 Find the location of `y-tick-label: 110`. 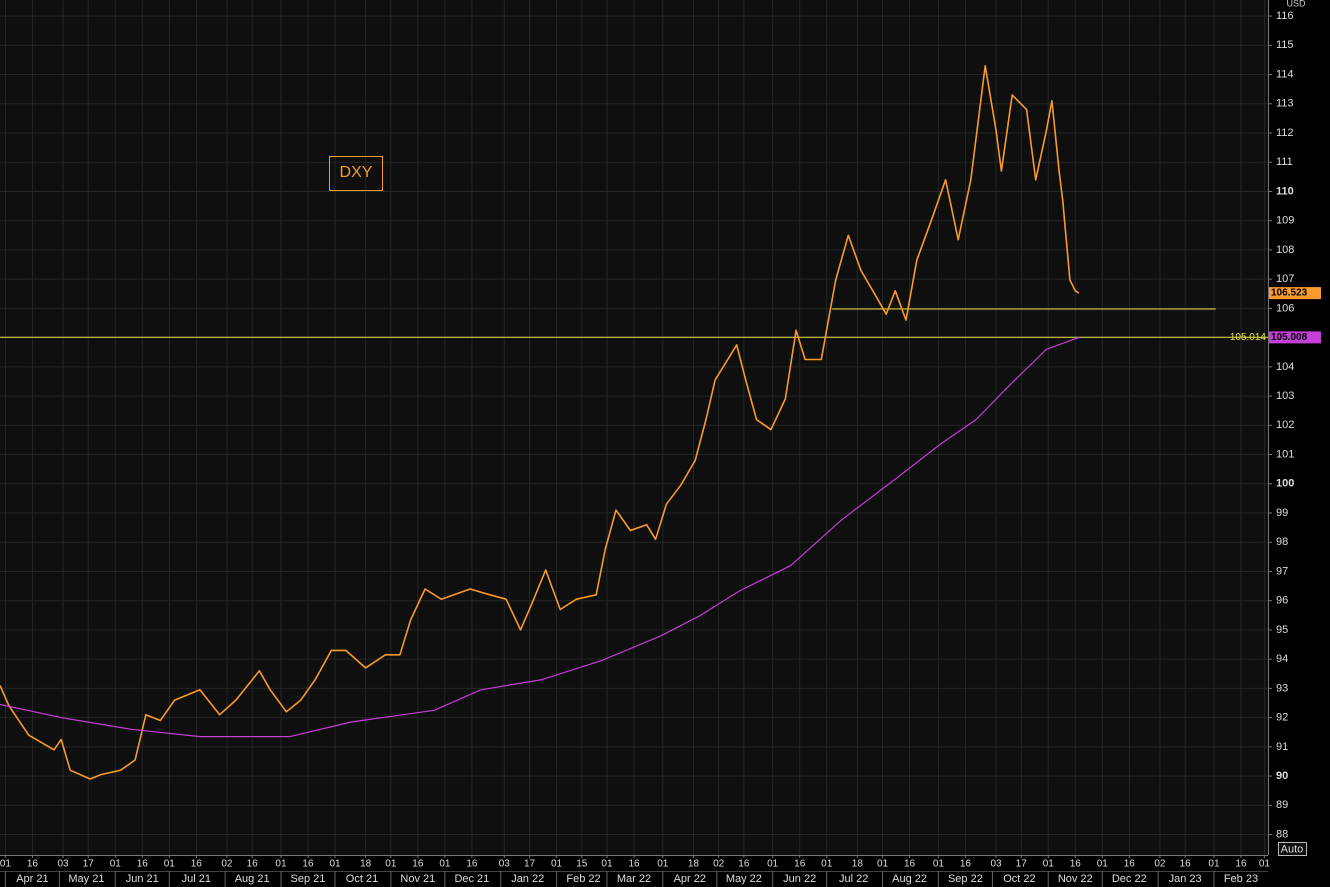

y-tick-label: 110 is located at coordinates (1285, 191).